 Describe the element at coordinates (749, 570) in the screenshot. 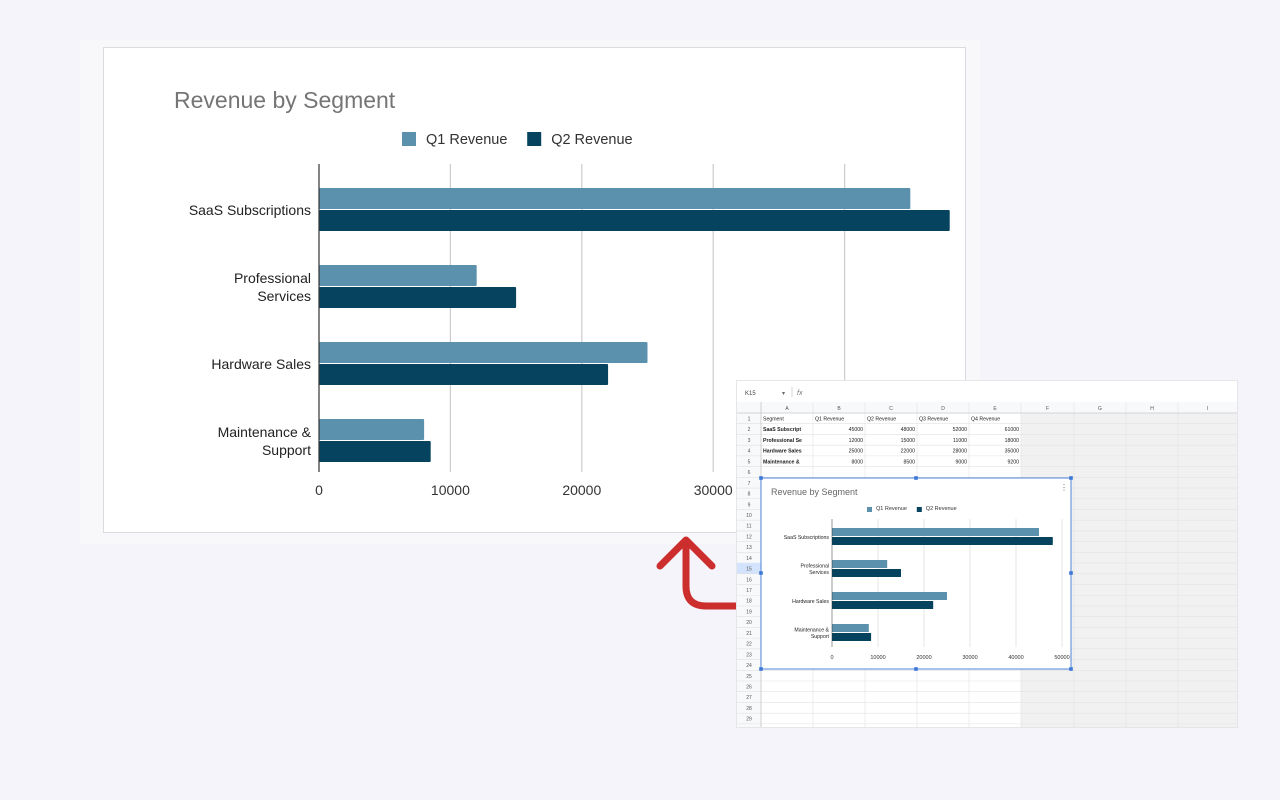

I see `row-number: 15` at that location.